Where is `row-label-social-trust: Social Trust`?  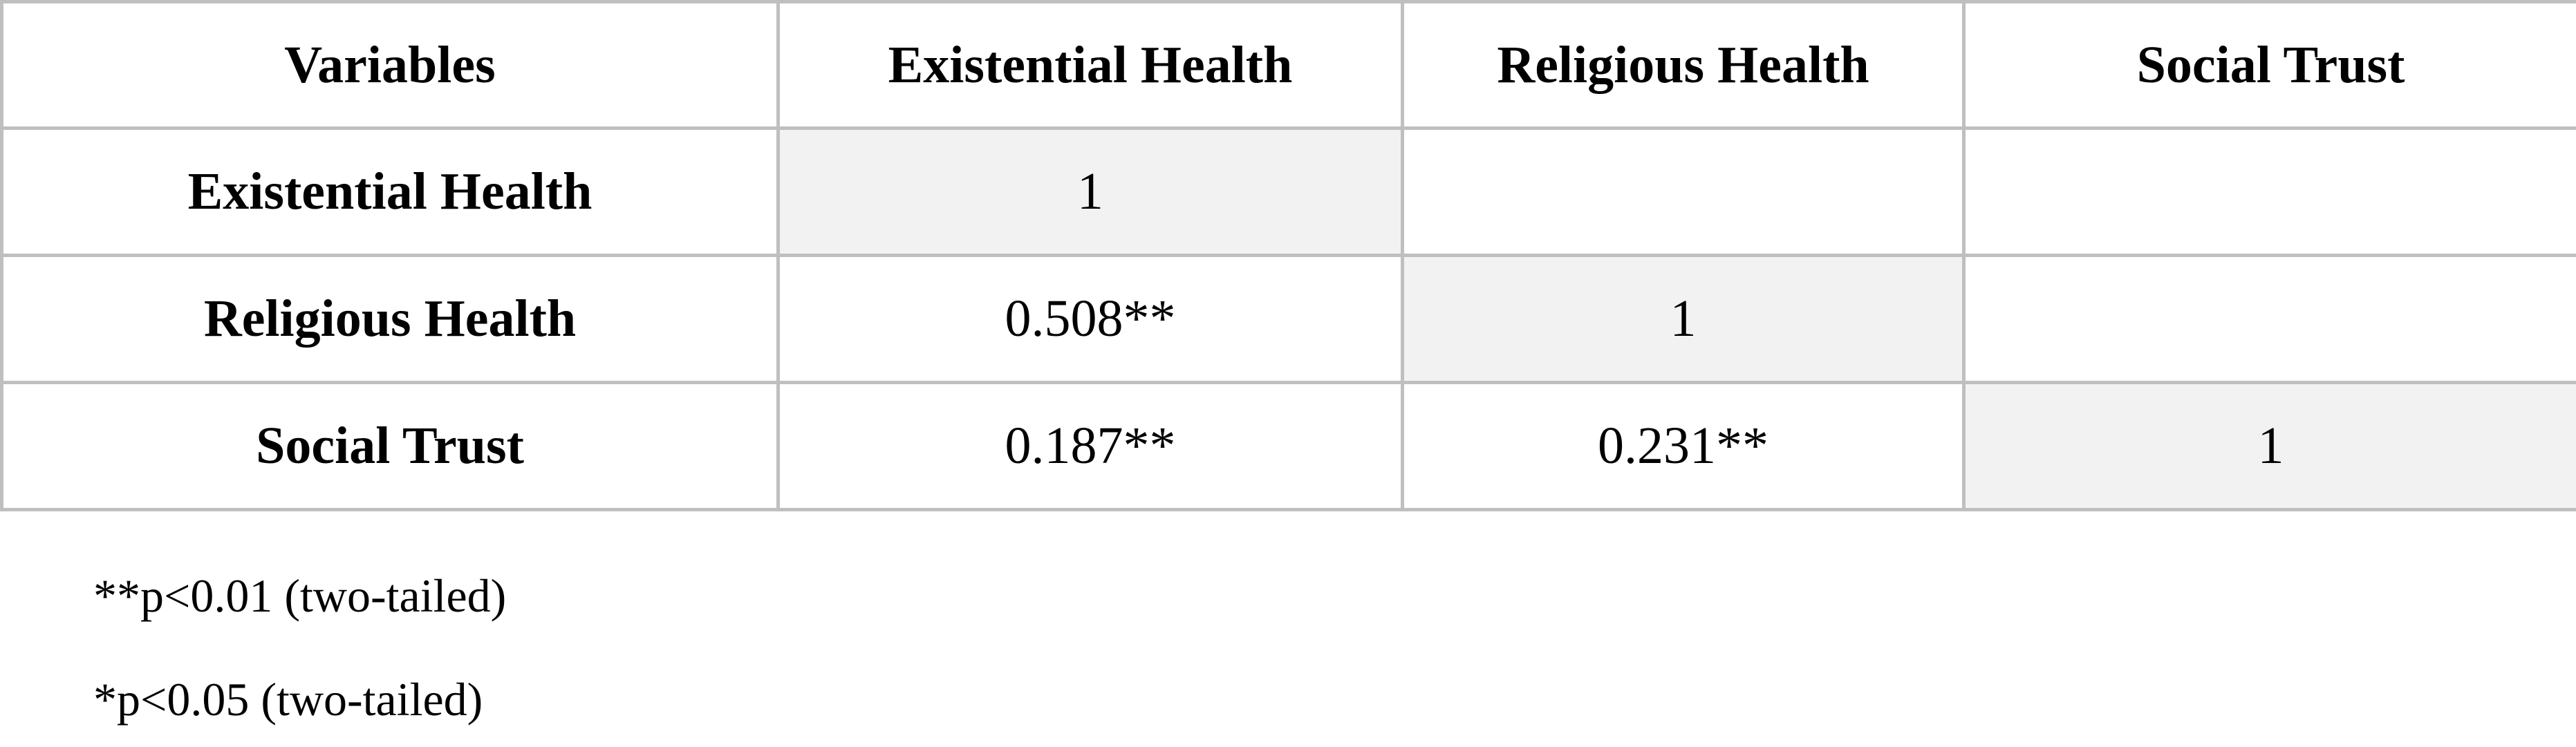
row-label-social-trust: Social Trust is located at coordinates (390, 446).